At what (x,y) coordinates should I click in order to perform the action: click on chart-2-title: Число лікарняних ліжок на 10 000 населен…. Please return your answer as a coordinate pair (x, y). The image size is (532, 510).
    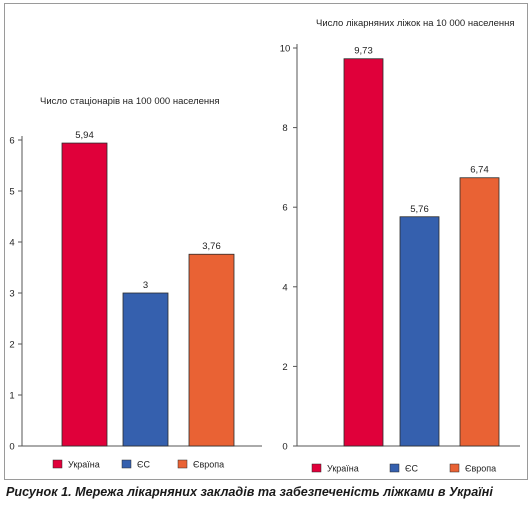
    Looking at the image, I should click on (415, 23).